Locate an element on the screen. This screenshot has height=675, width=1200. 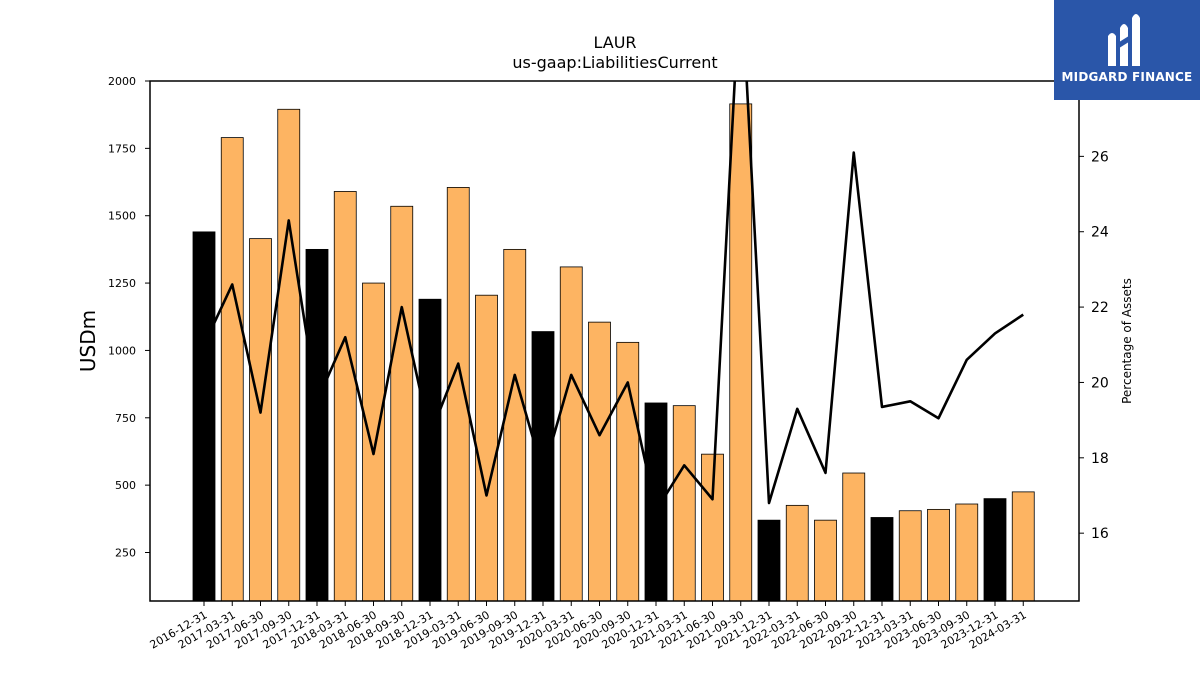
y2-axis-label: Percentage of Assets is located at coordinates (1127, 341).